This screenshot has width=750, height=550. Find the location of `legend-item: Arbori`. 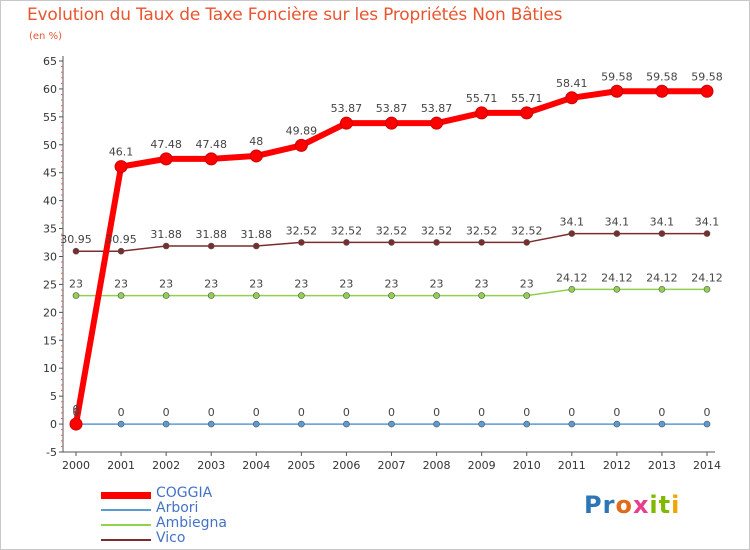

legend-item: Arbori is located at coordinates (201, 509).